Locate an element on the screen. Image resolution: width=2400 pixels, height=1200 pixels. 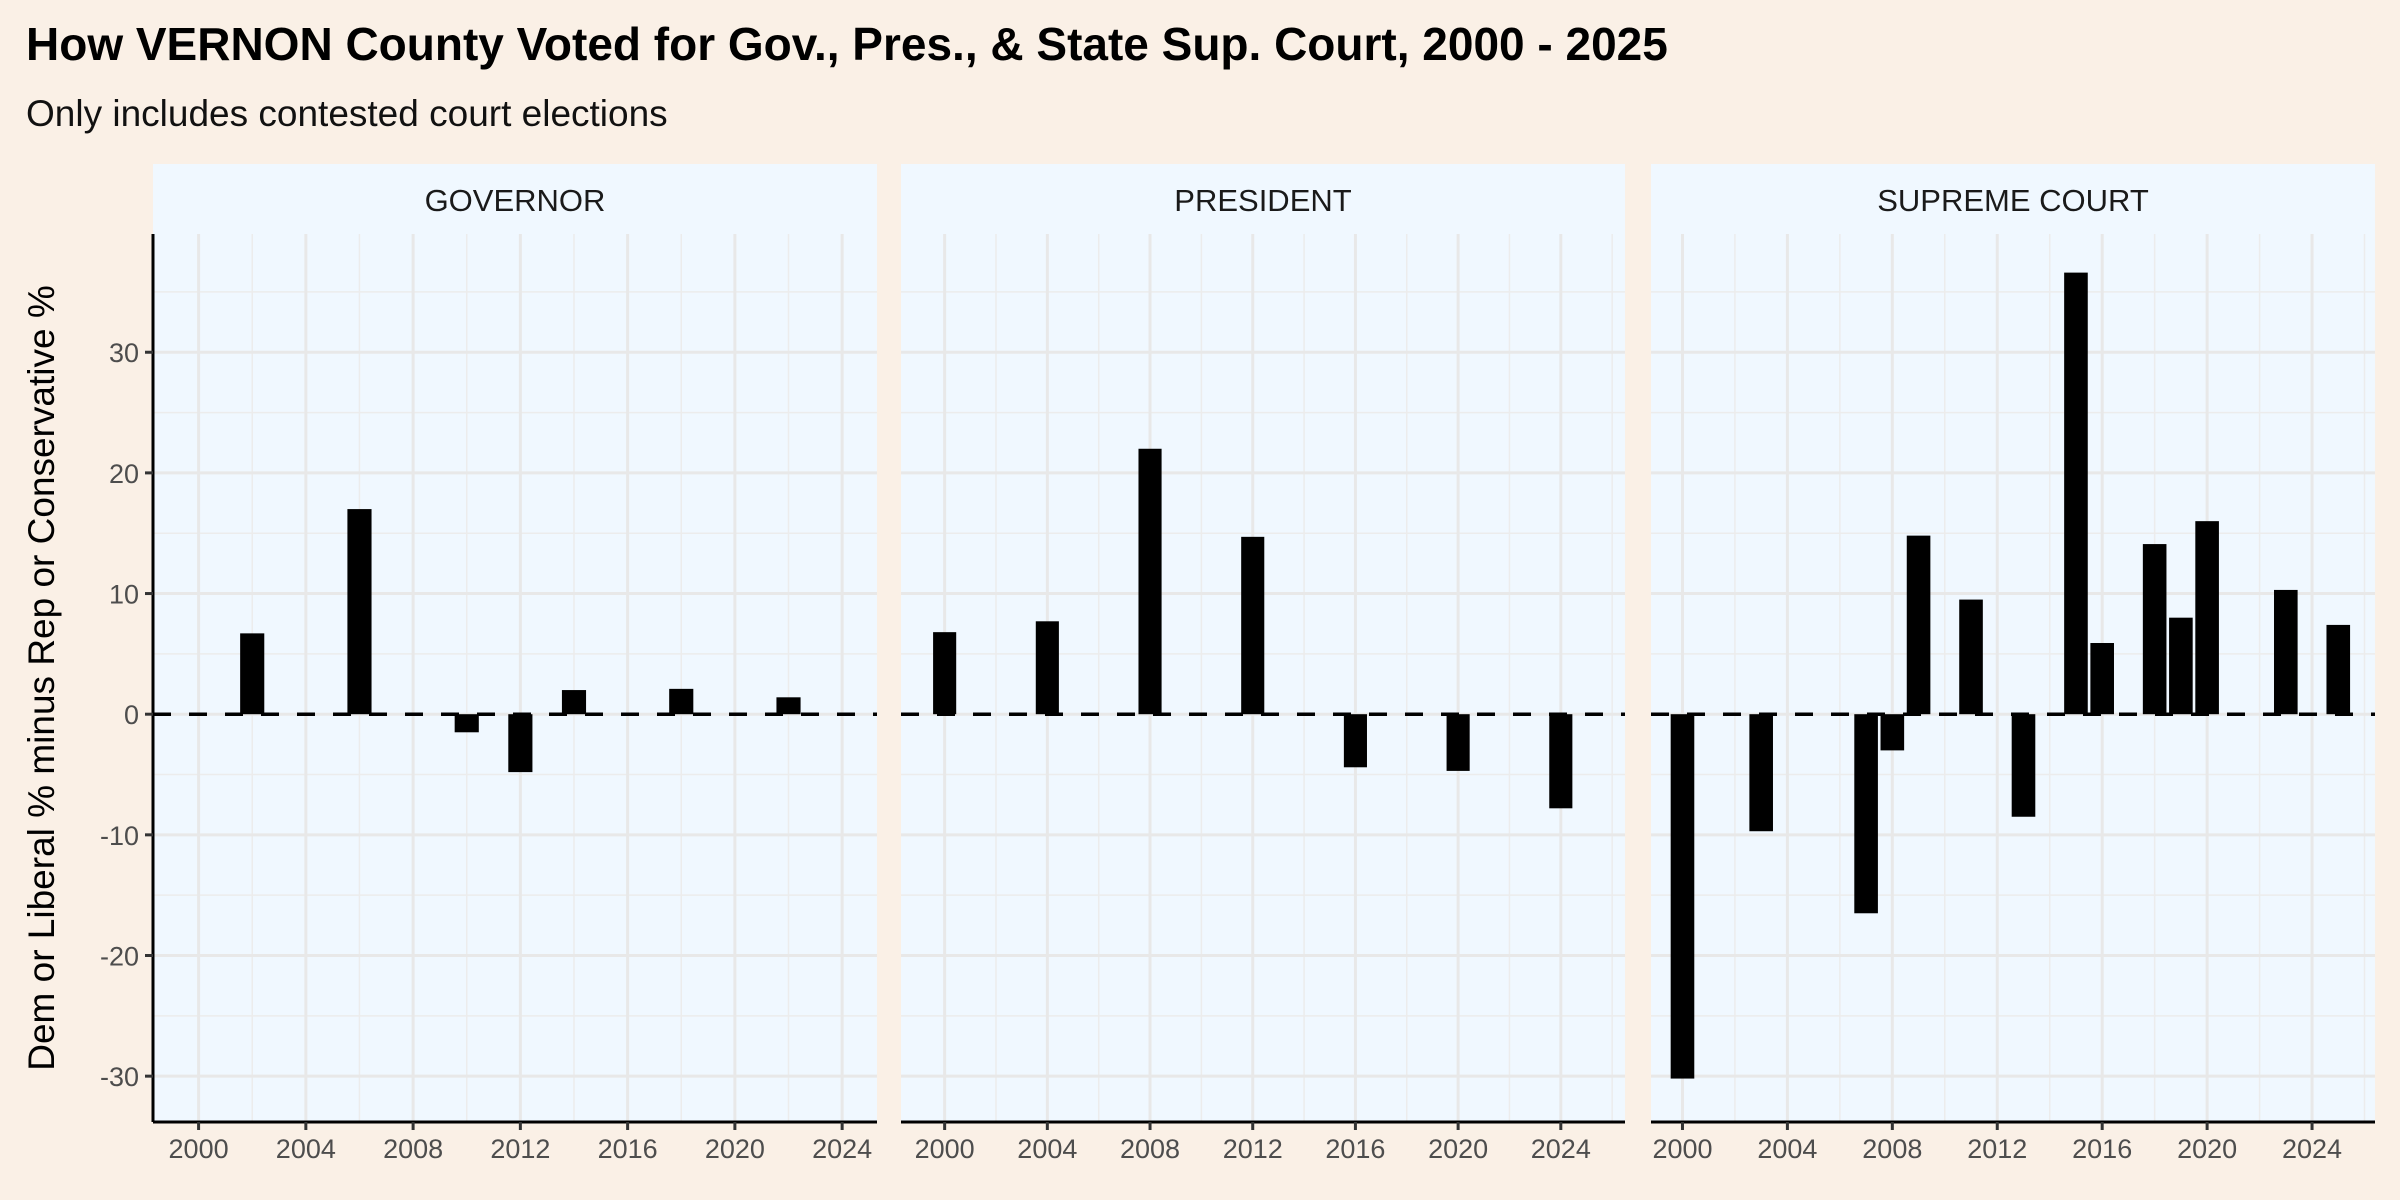
bar-2010 is located at coordinates (466, 723).